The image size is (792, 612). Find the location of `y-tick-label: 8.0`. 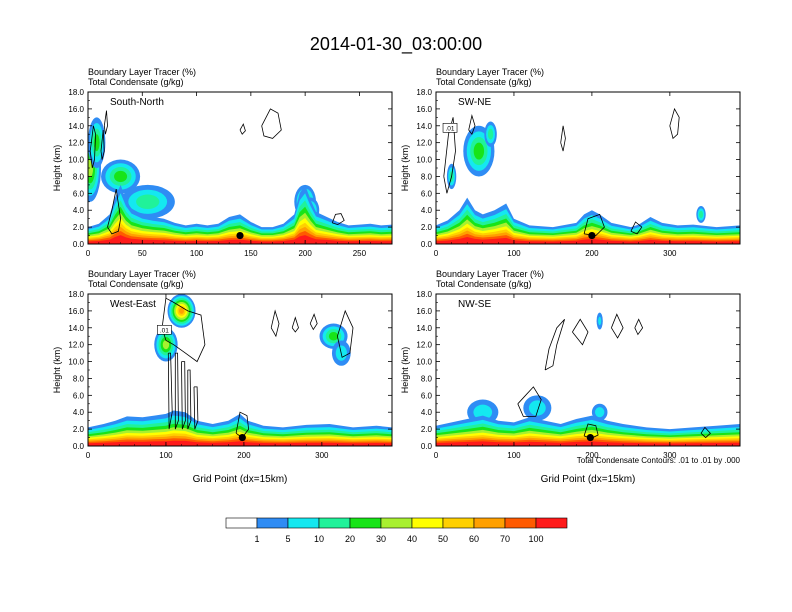

y-tick-label: 8.0 is located at coordinates (79, 176).